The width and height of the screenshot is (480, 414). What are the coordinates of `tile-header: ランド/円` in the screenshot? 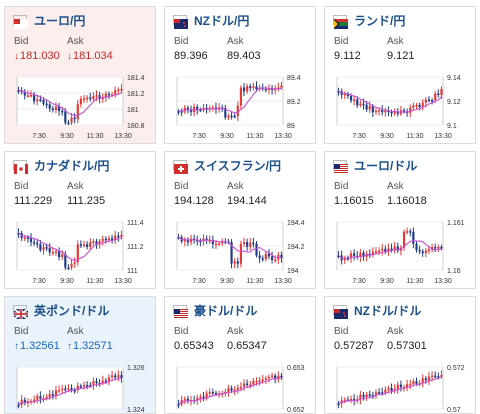 It's located at (369, 21).